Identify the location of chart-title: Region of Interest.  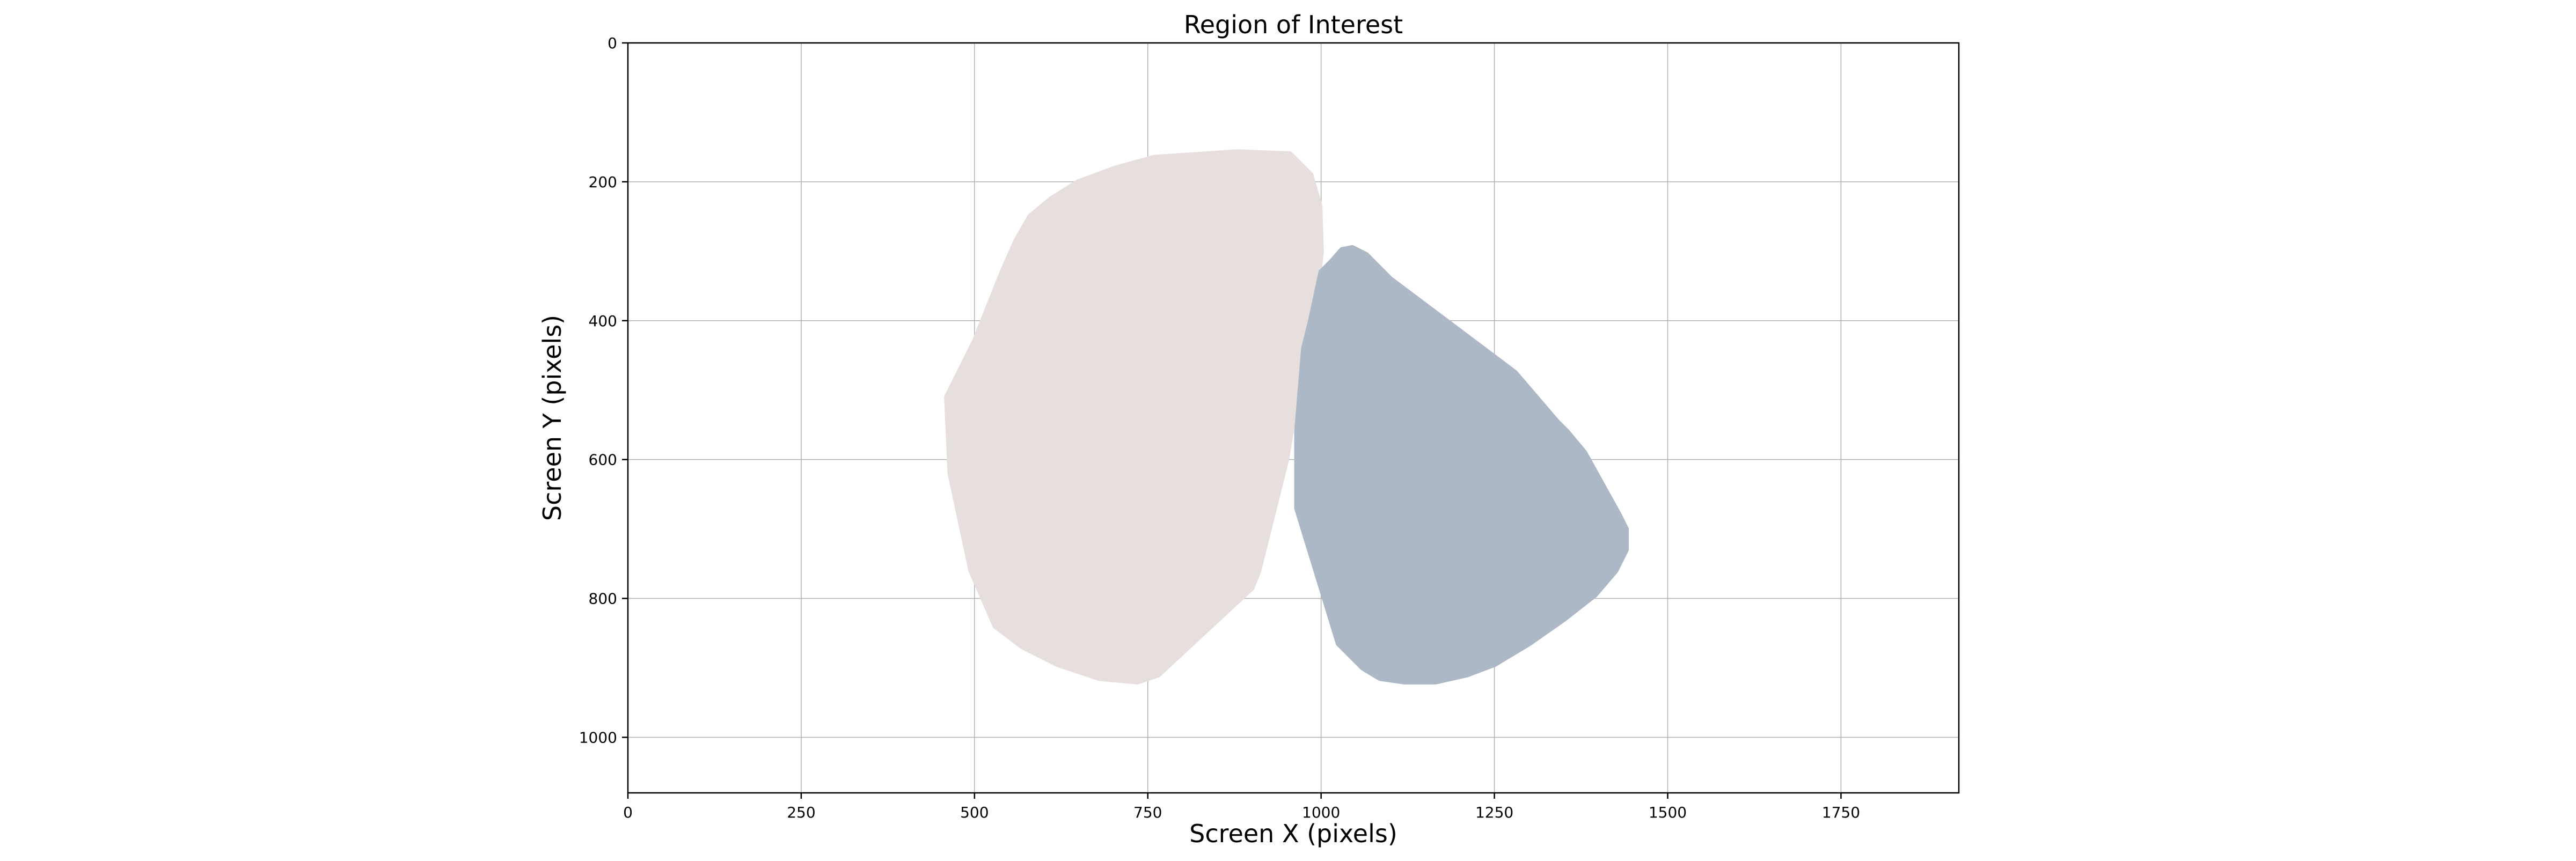
(1293, 24).